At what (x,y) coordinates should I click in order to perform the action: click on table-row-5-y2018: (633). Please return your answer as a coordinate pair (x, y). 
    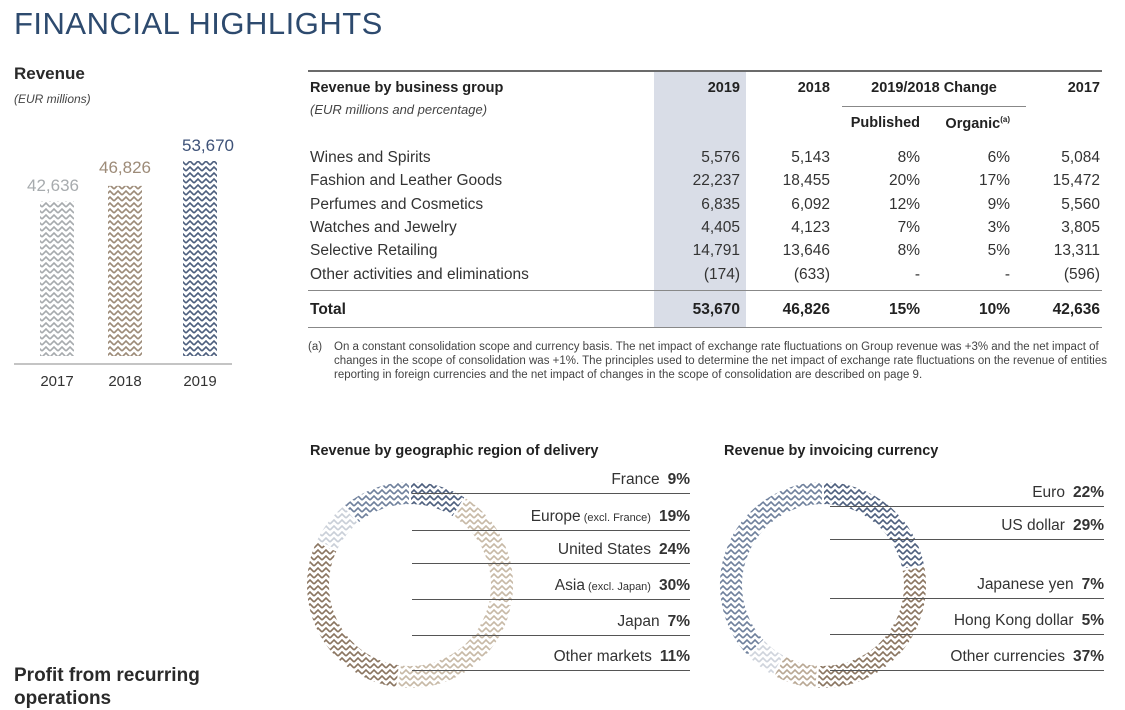
    Looking at the image, I should click on (811, 274).